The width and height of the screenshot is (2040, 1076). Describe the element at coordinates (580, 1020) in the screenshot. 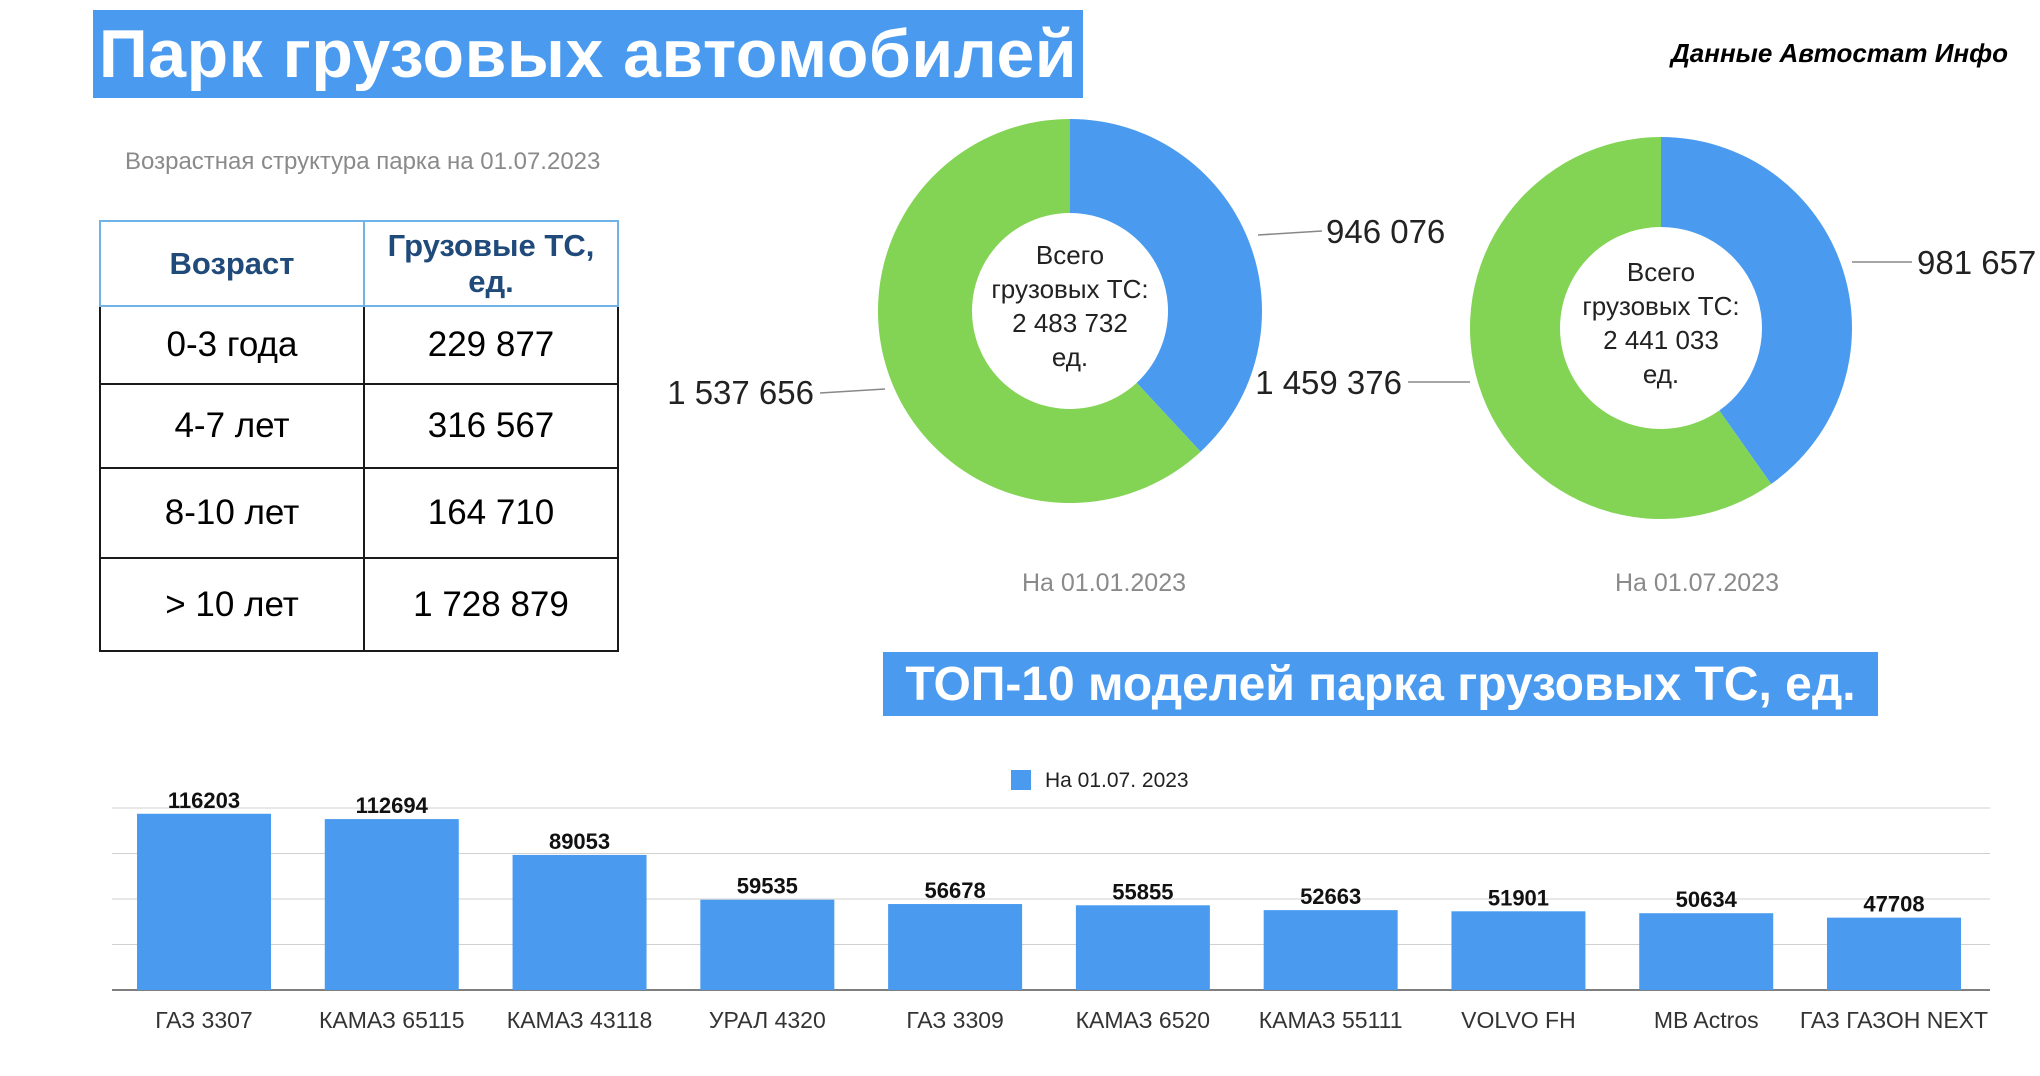

I see `category-label: КАМАЗ 43118` at that location.